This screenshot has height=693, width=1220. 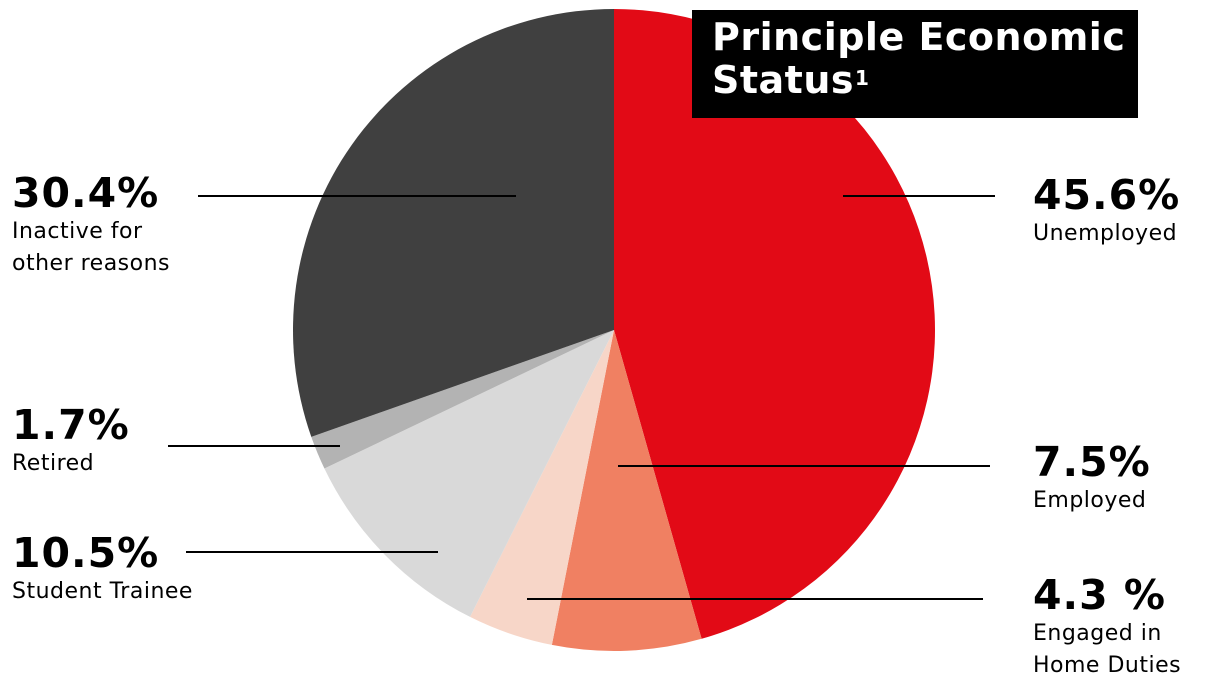 I want to click on label-employed-desc-1: Employed, so click(x=1090, y=500).